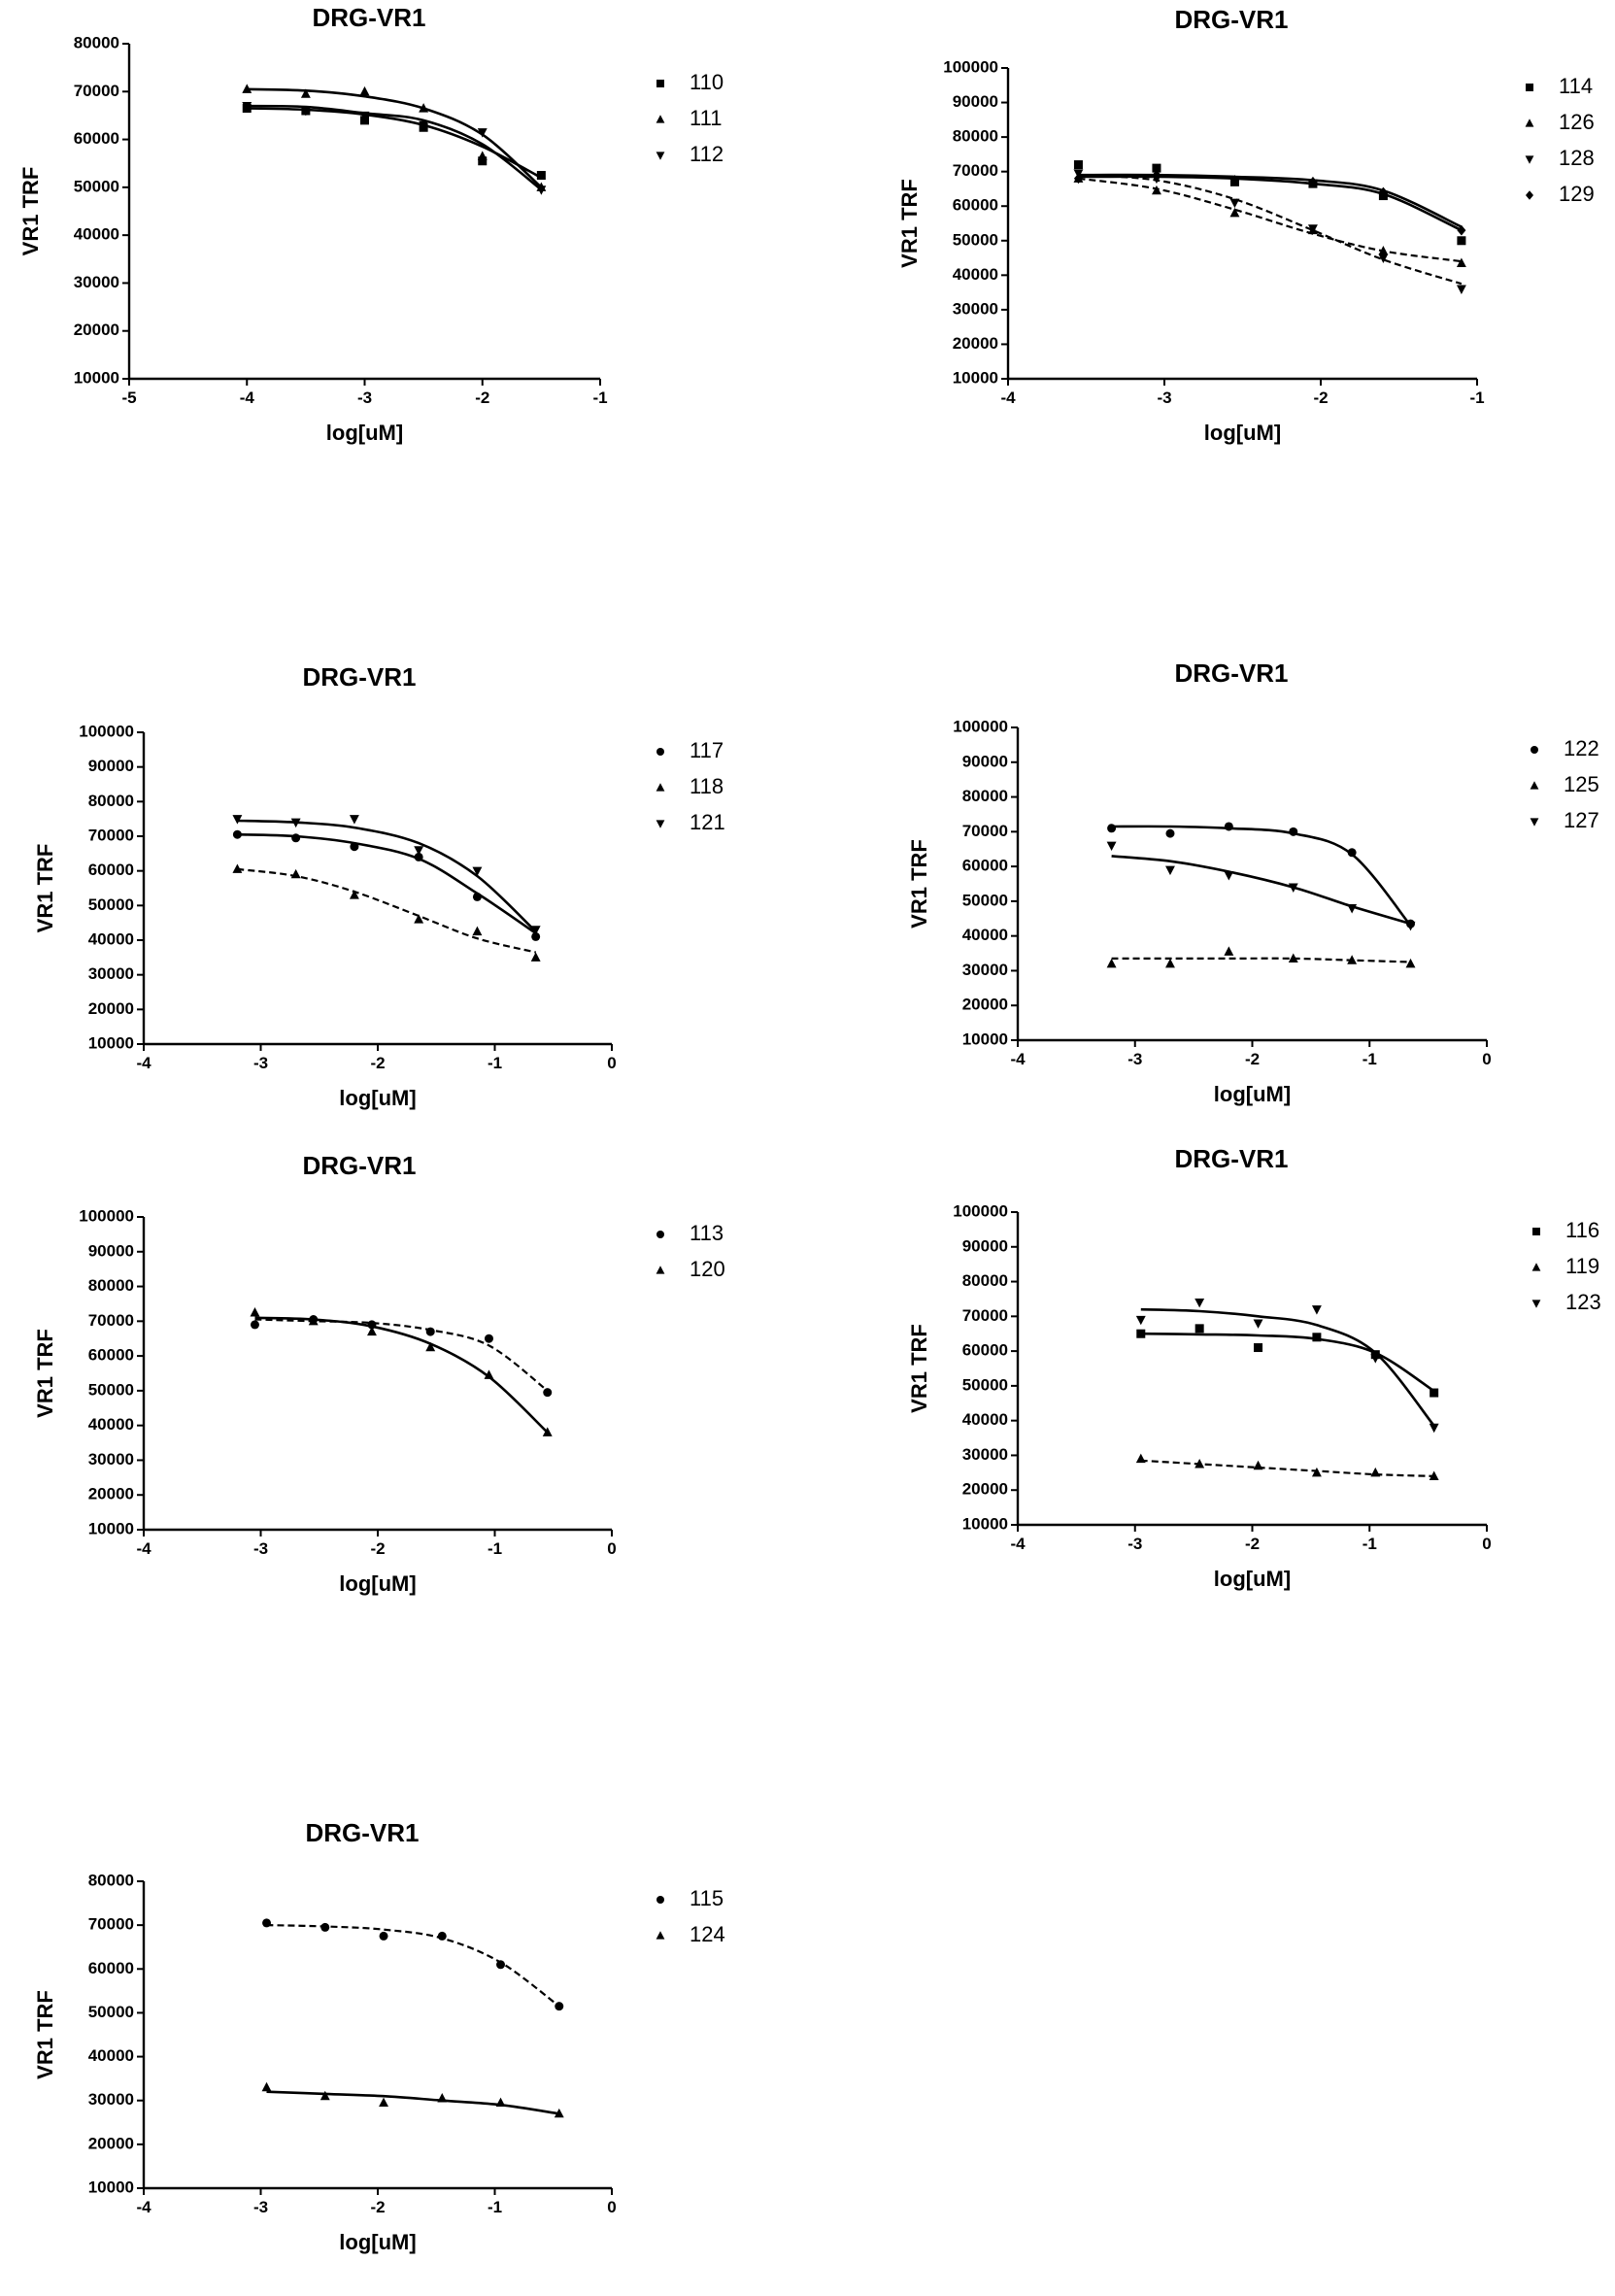  I want to click on legend-item: 122, so click(1565, 748).